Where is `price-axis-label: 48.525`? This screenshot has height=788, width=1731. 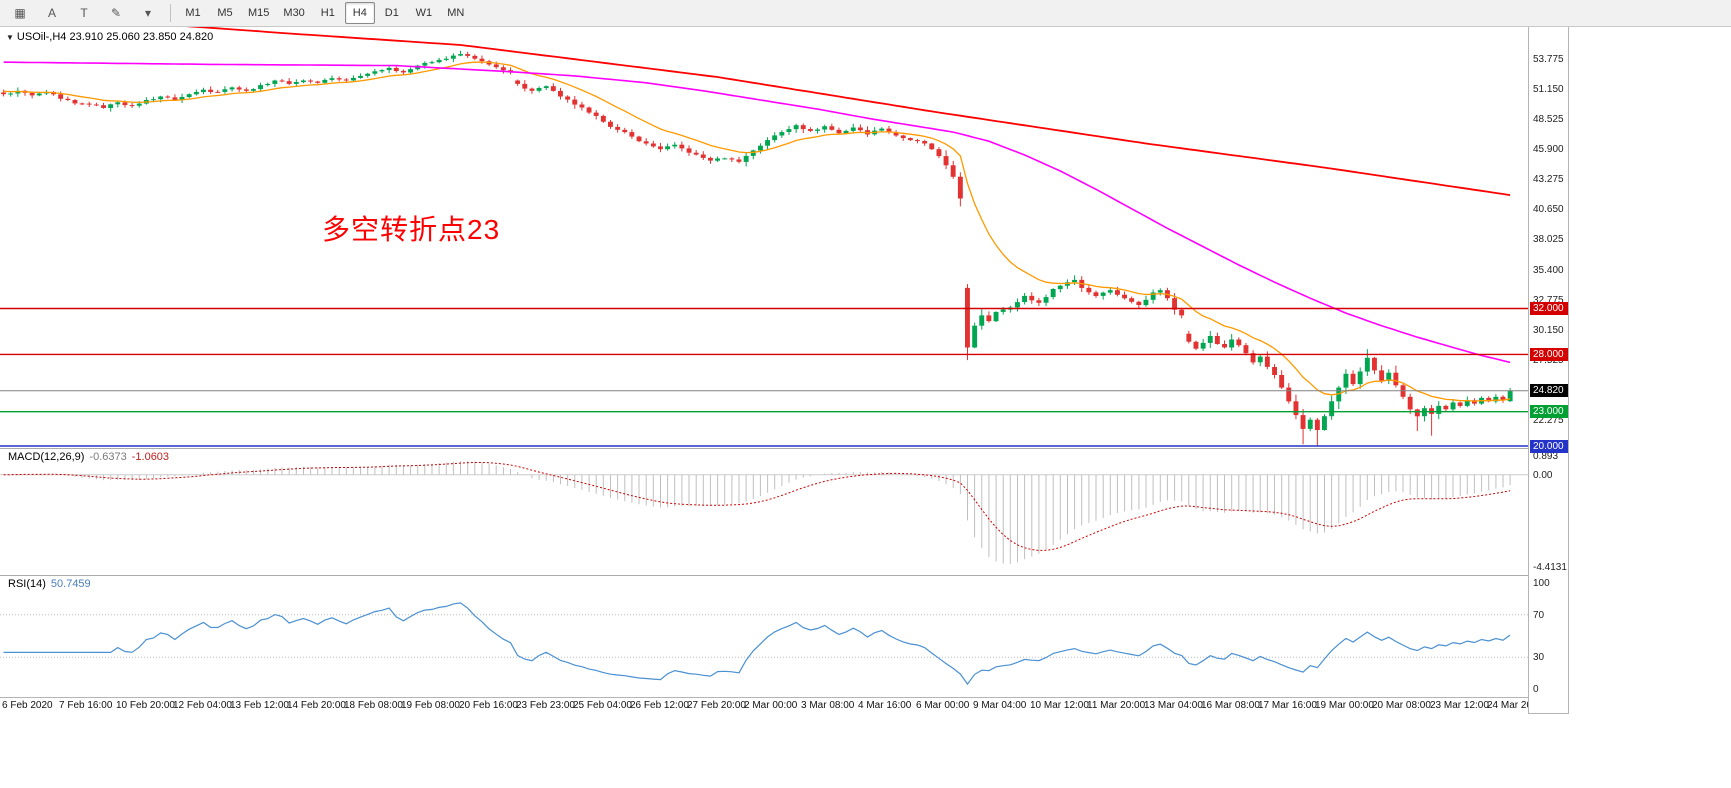
price-axis-label: 48.525 is located at coordinates (1548, 119).